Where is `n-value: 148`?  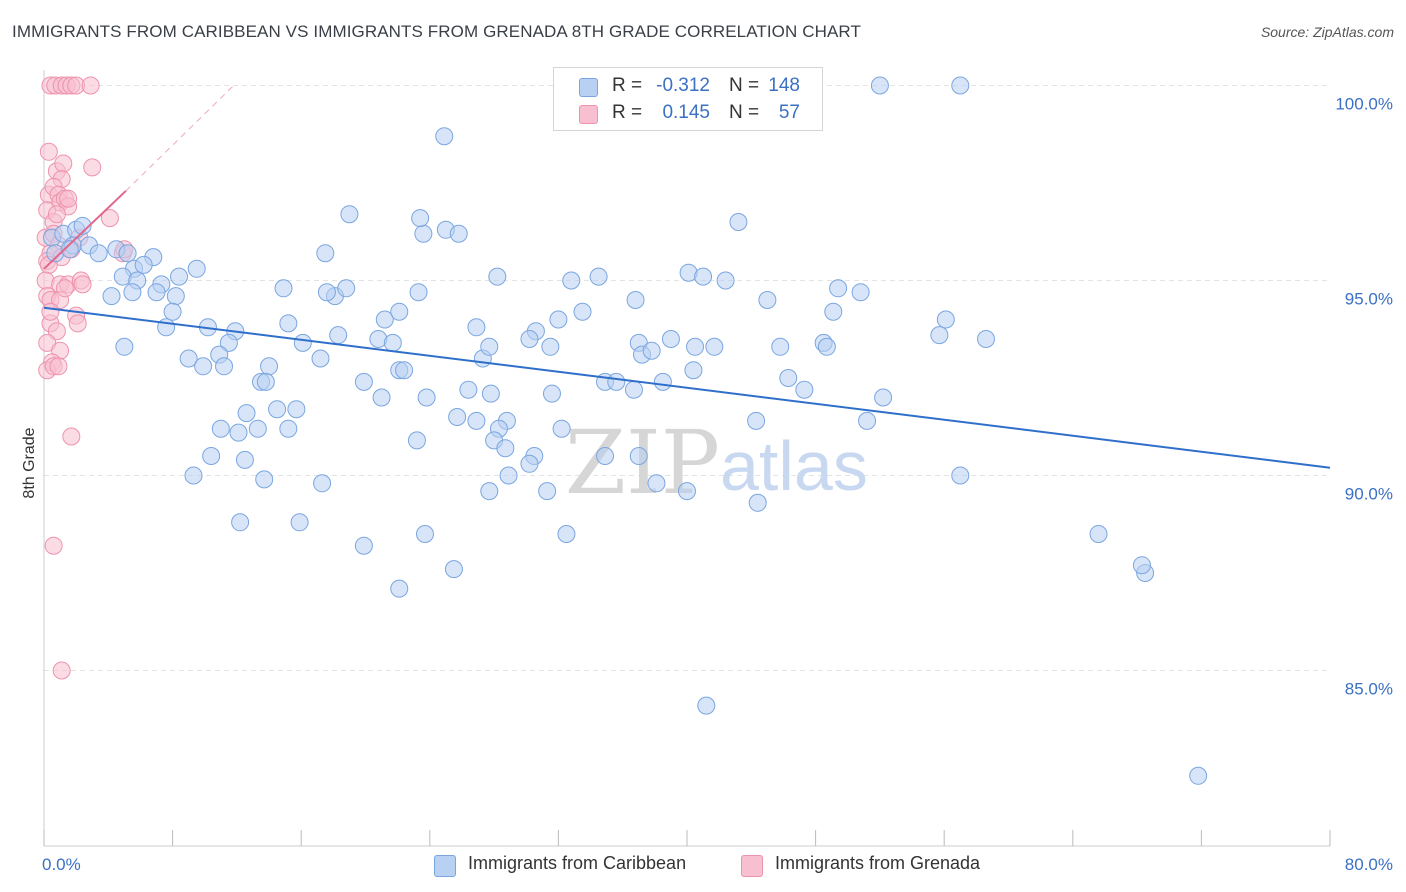
n-value: 148 is located at coordinates (784, 85).